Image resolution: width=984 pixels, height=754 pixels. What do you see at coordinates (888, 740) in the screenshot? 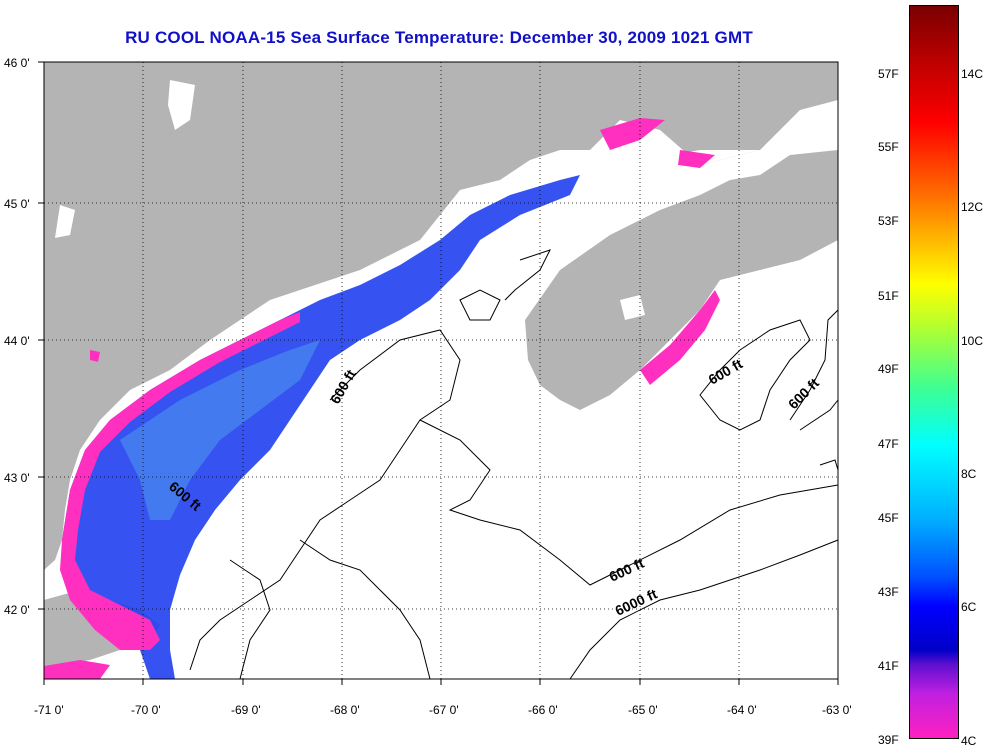
I see `cb-f-39: 39F` at bounding box center [888, 740].